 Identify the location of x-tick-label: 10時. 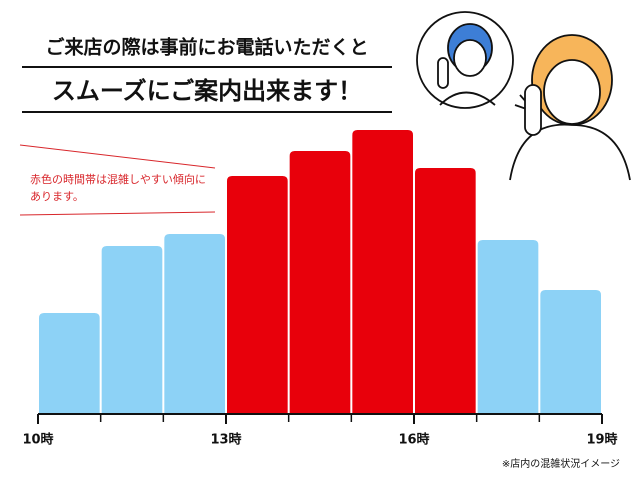
(37, 440).